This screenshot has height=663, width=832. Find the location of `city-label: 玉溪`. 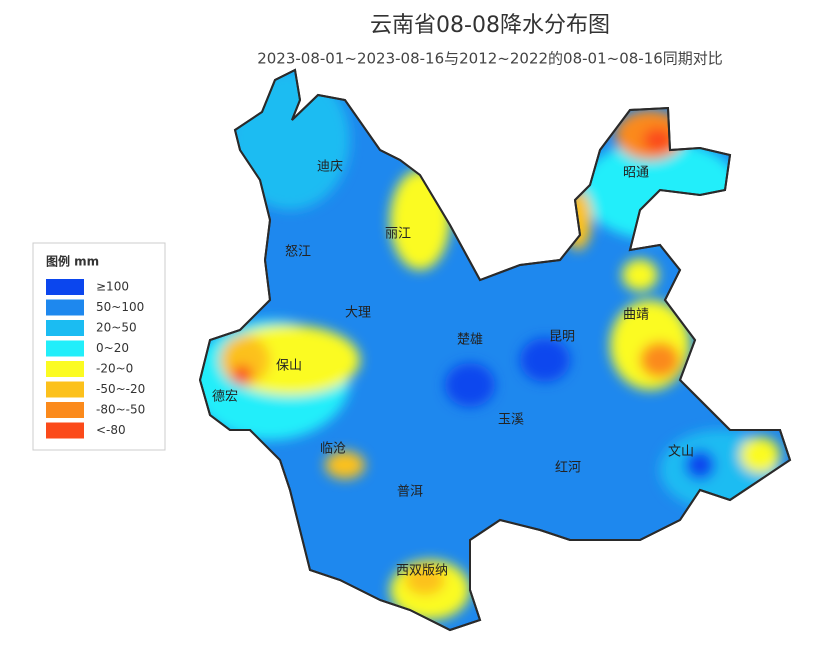

city-label: 玉溪 is located at coordinates (511, 420).